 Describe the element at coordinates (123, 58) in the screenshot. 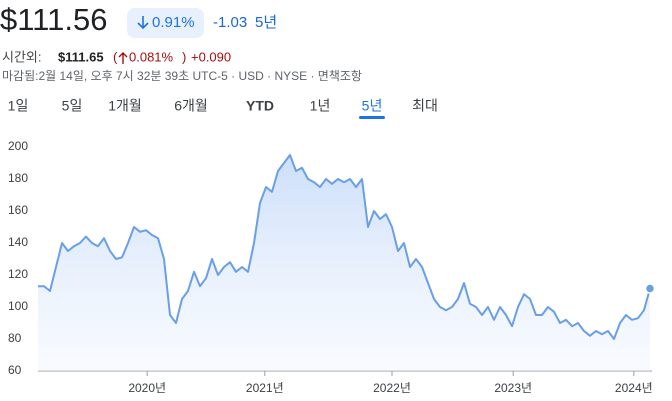

I see `up-arrow` at that location.